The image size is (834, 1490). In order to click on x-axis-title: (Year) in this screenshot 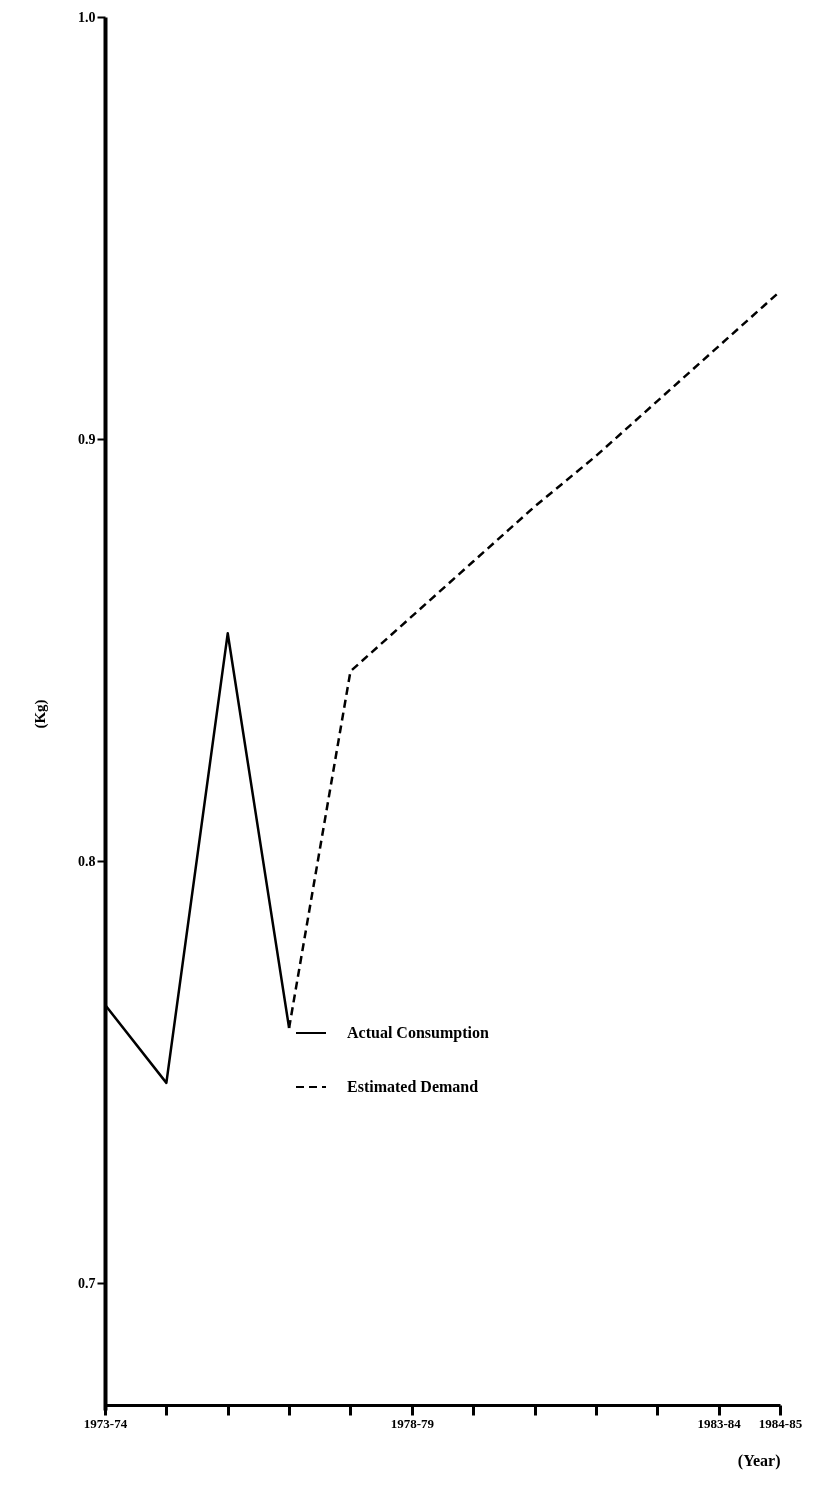, I will do `click(759, 1460)`.